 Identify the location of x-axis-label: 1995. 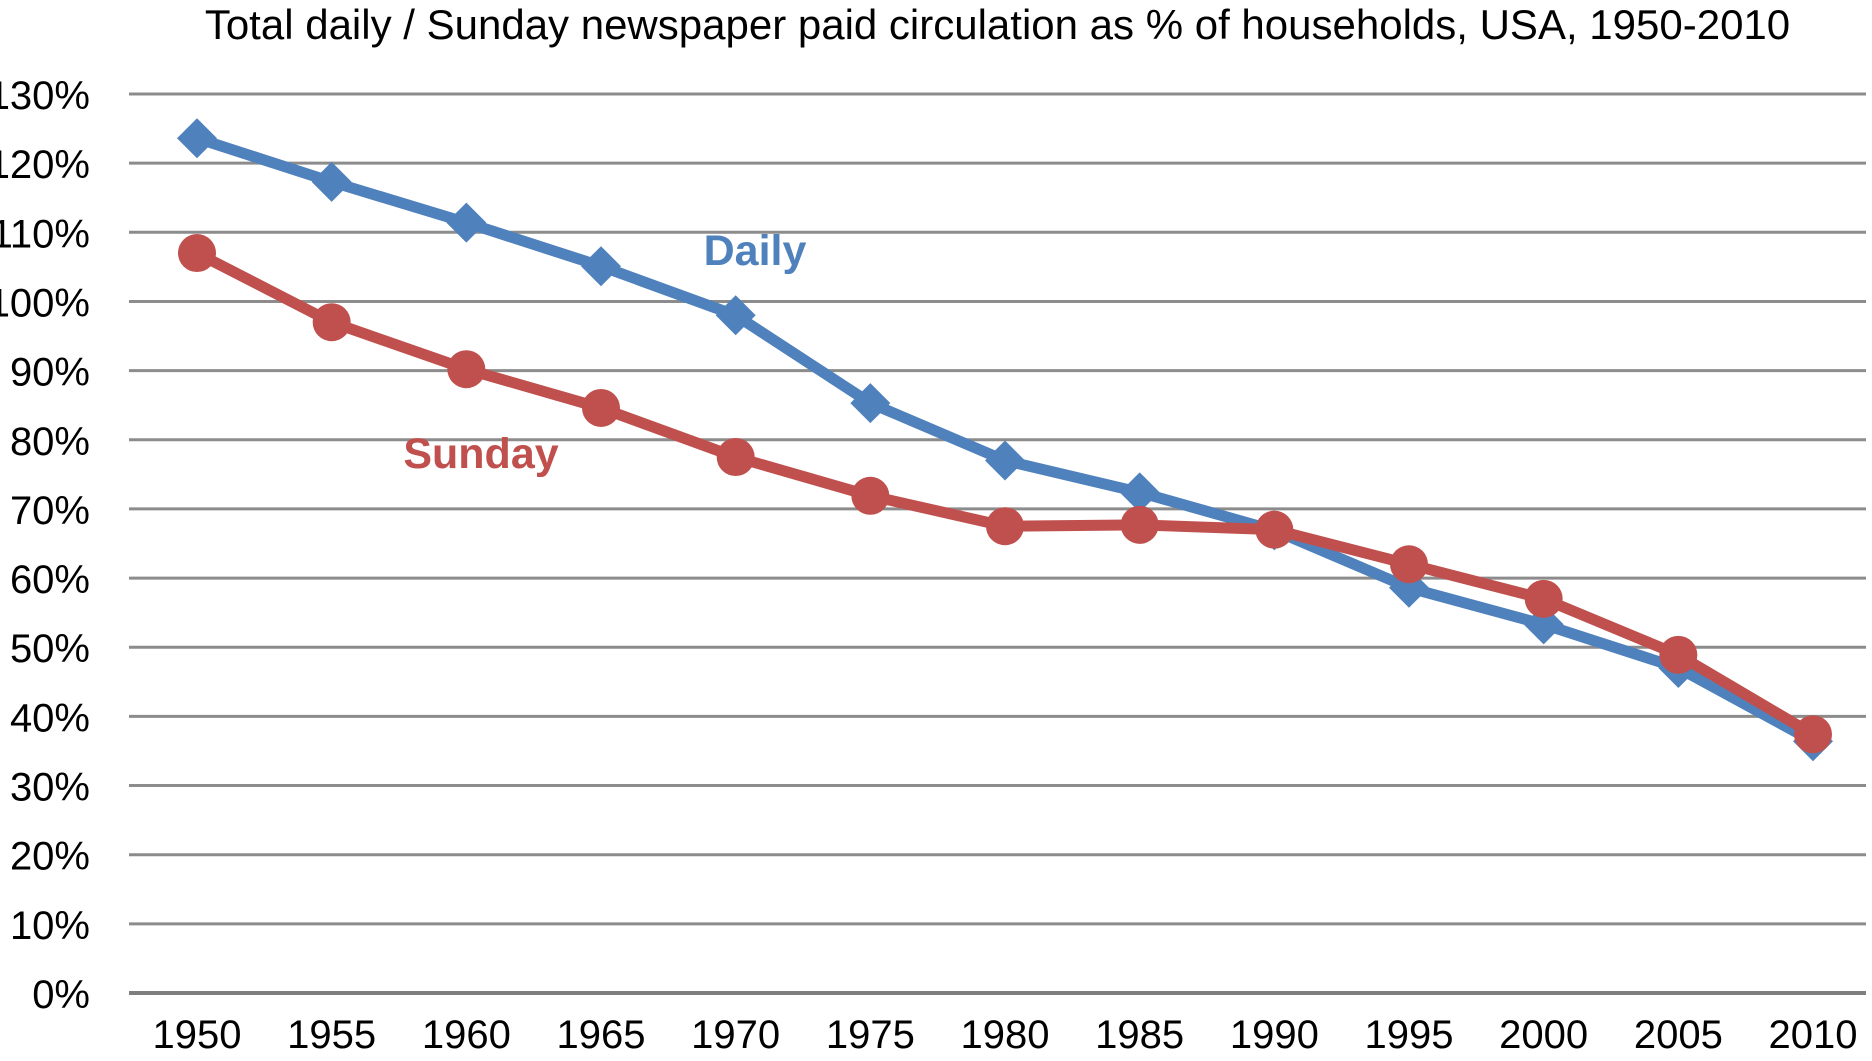
(1409, 1035).